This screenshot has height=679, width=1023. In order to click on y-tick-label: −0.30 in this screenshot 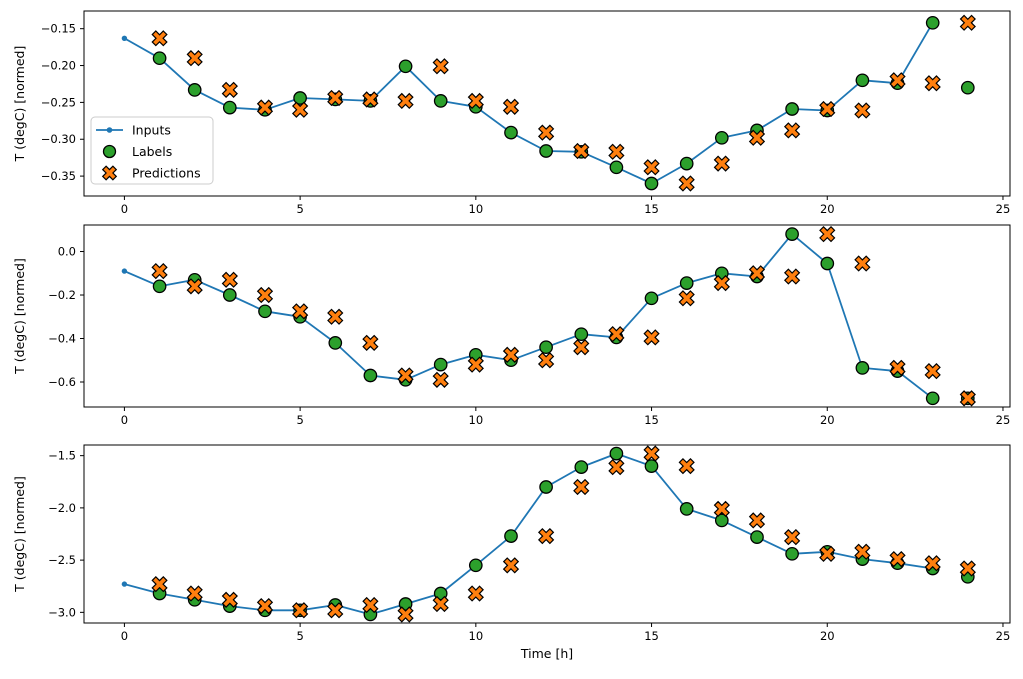, I will do `click(58, 139)`.